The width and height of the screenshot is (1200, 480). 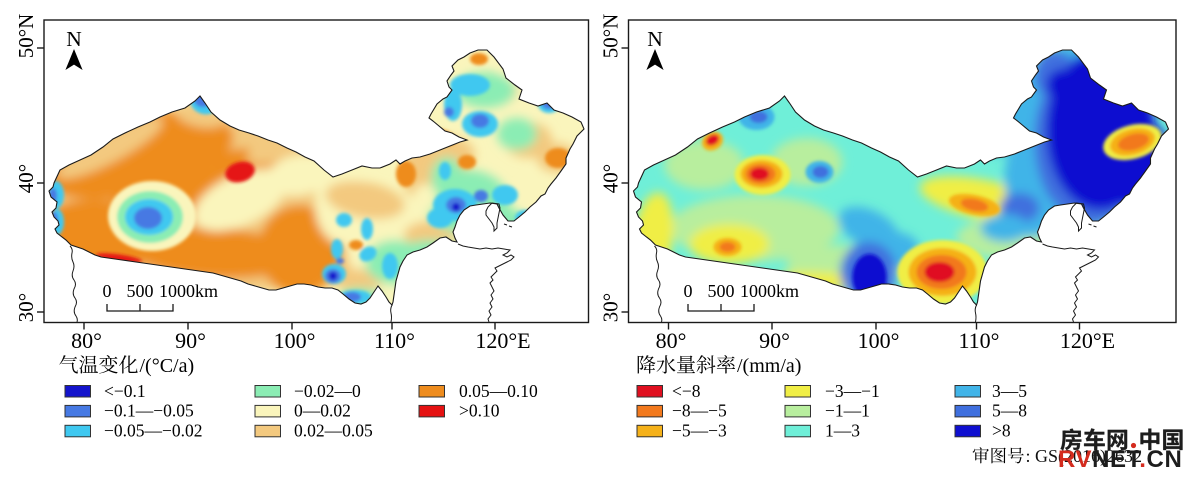 I want to click on svg-text: /(mm/a), so click(x=769, y=366).